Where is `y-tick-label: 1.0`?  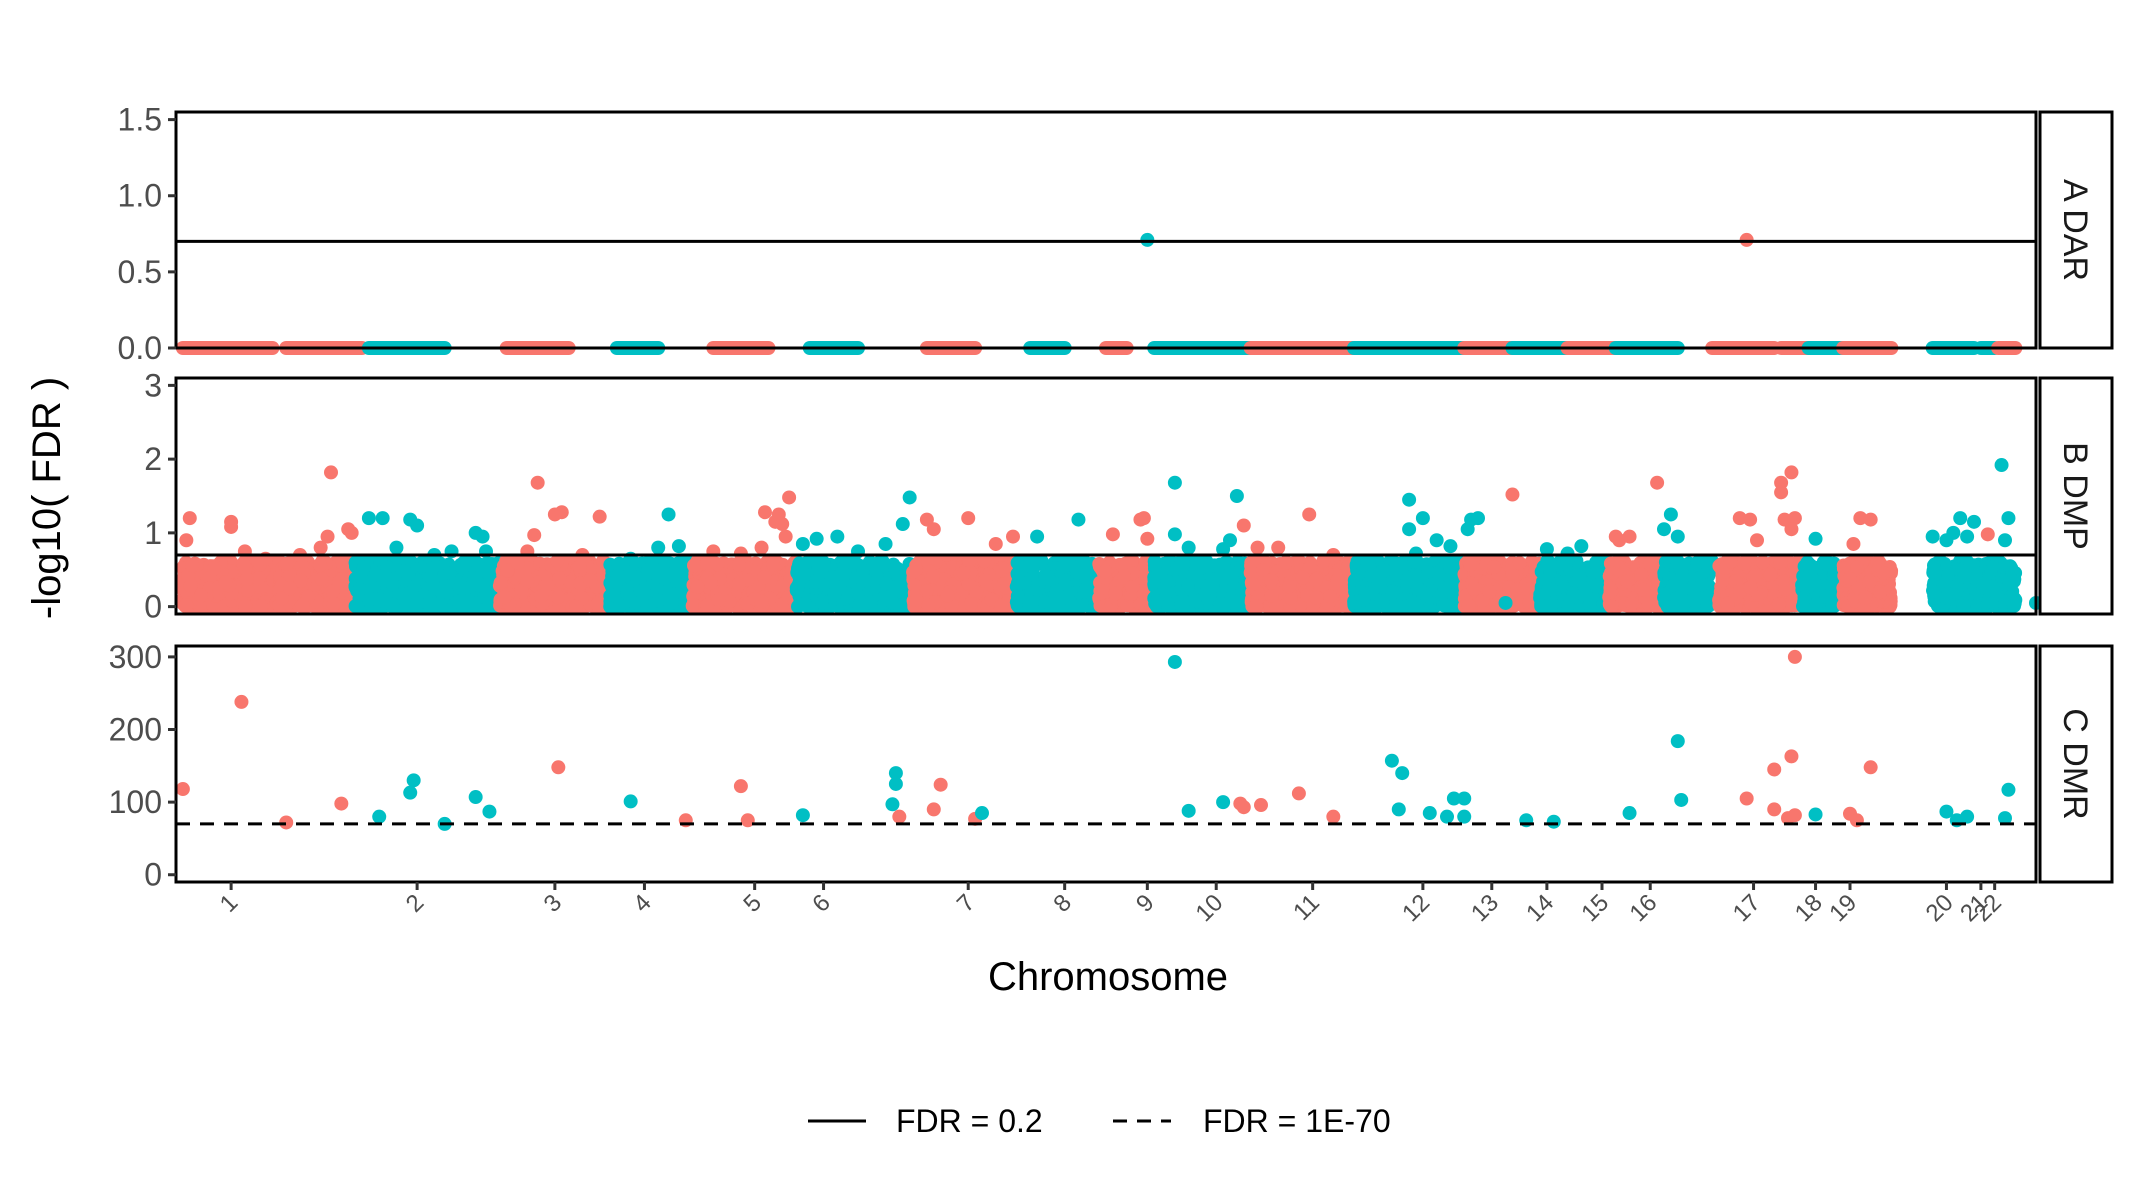
y-tick-label: 1.0 is located at coordinates (140, 196).